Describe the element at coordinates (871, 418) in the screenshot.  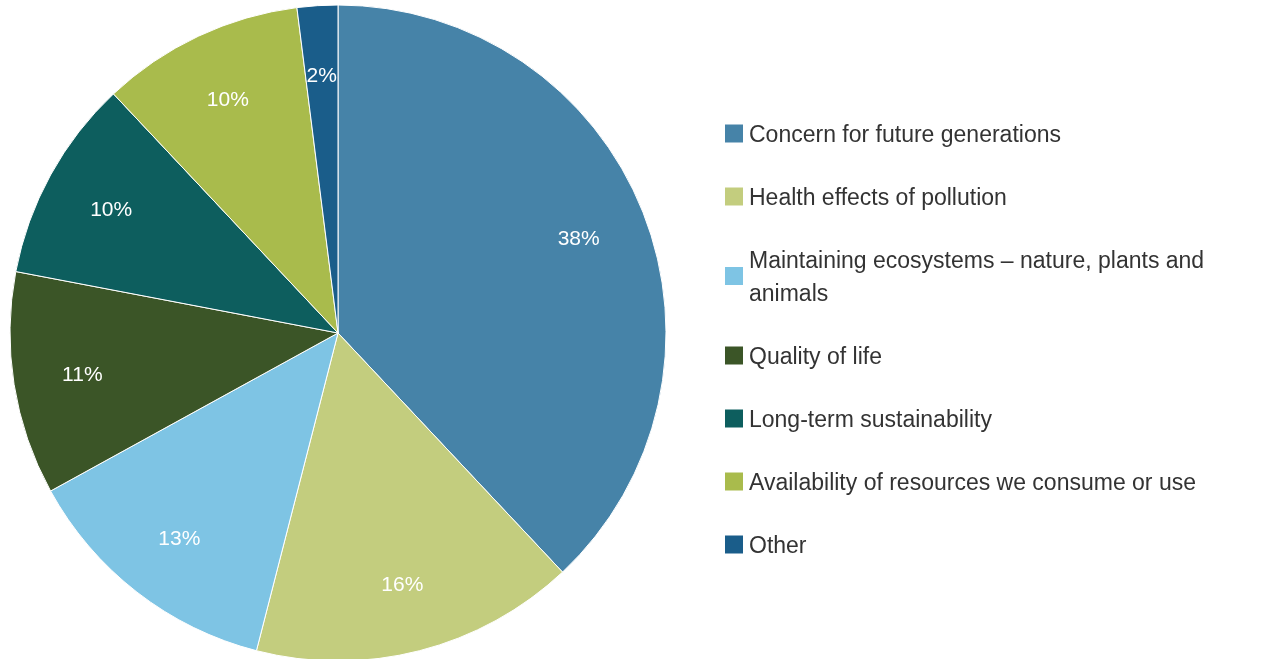
I see `legend-label: Long-term sustainability` at that location.